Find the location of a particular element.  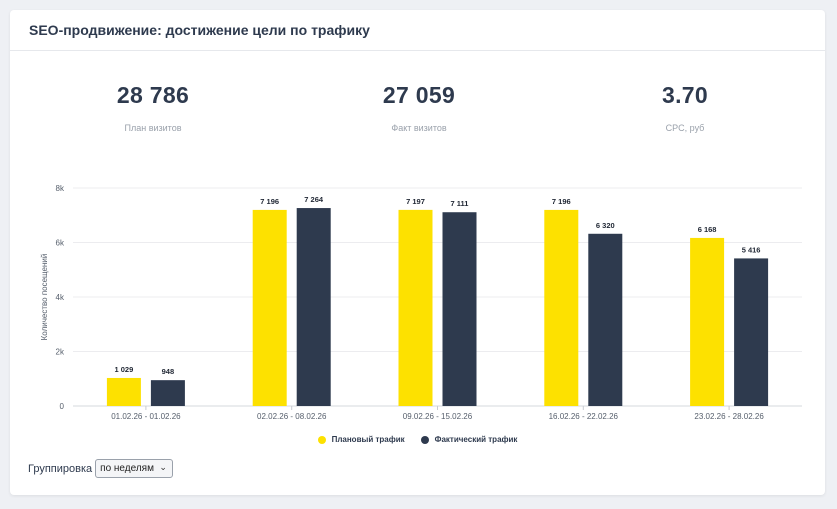

x-tick-label: 01.02.26 - 01.02.26 is located at coordinates (146, 416).